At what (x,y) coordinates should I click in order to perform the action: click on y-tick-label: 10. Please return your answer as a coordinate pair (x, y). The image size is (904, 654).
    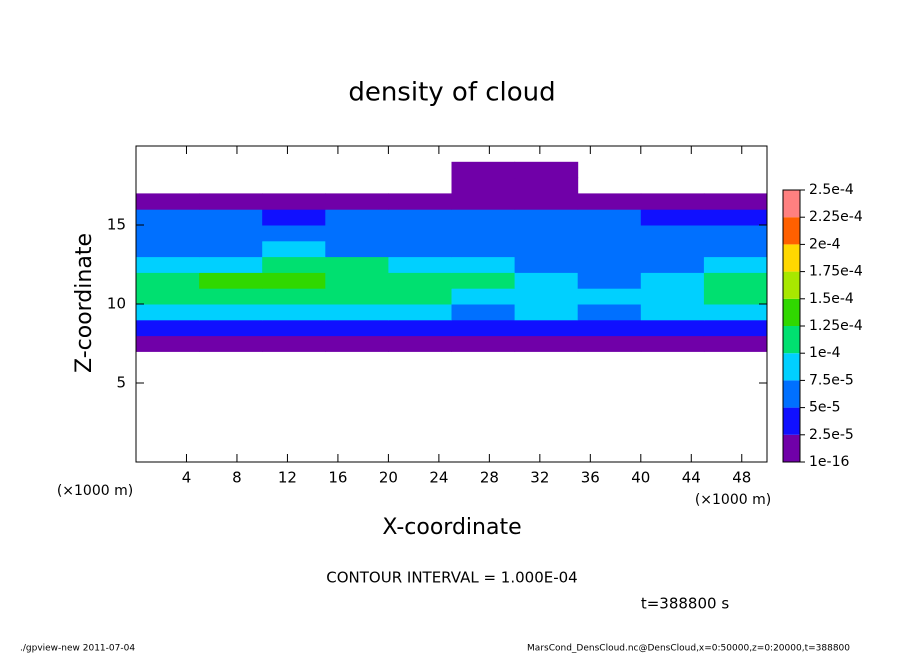
    Looking at the image, I should click on (116, 304).